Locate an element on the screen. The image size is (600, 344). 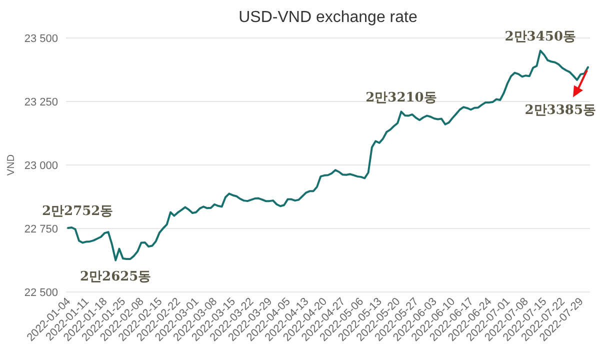
annotation: 2만3210동 is located at coordinates (401, 98).